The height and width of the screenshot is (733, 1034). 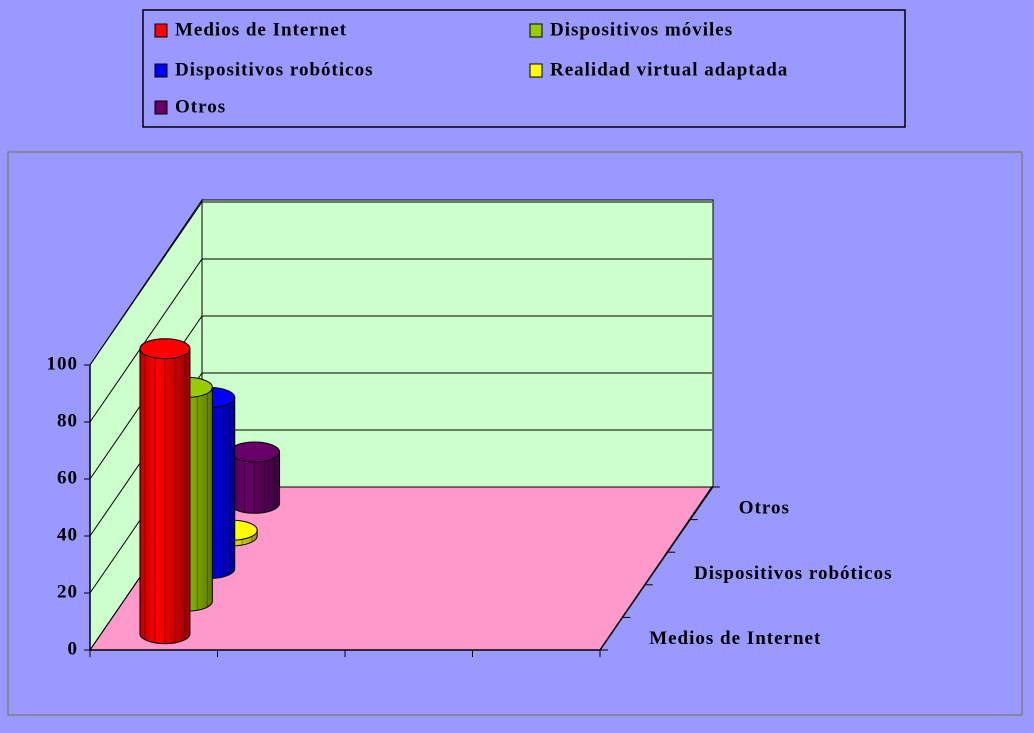 I want to click on cylinder-body, so click(x=165, y=496).